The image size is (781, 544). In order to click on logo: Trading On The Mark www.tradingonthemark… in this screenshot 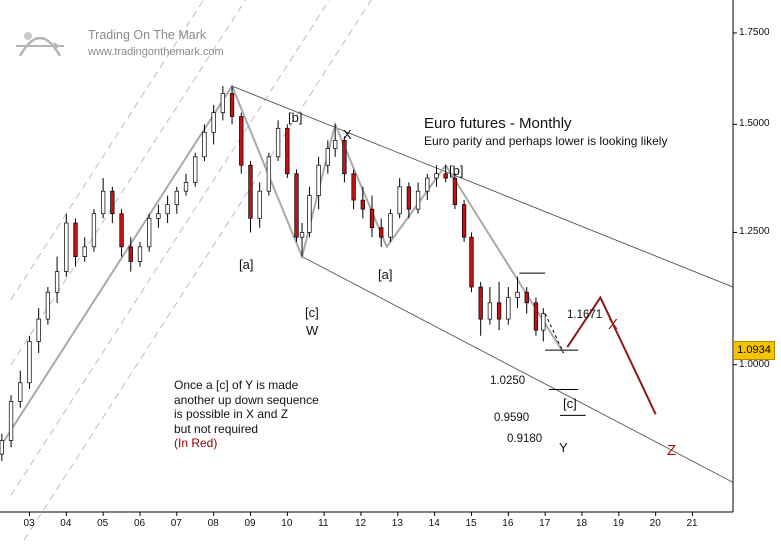, I will do `click(119, 44)`.